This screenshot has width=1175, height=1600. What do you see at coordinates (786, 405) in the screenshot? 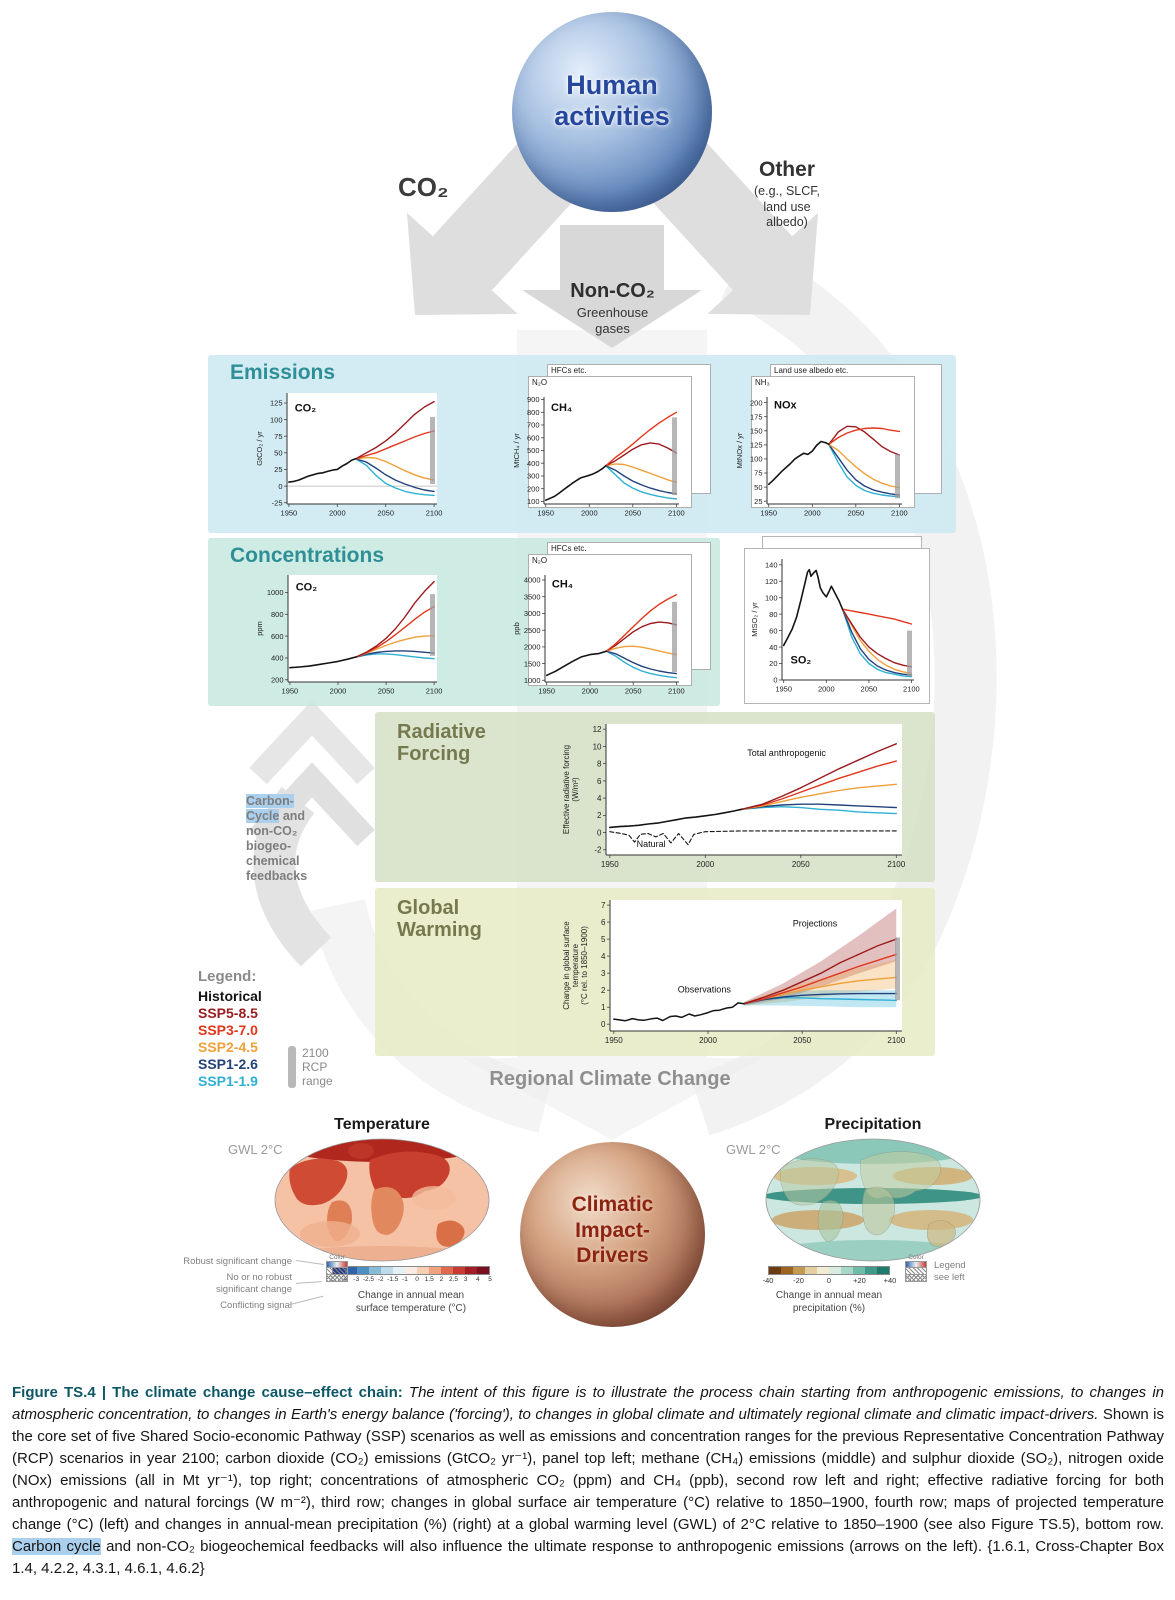
I see `svg-text: NOx` at bounding box center [786, 405].